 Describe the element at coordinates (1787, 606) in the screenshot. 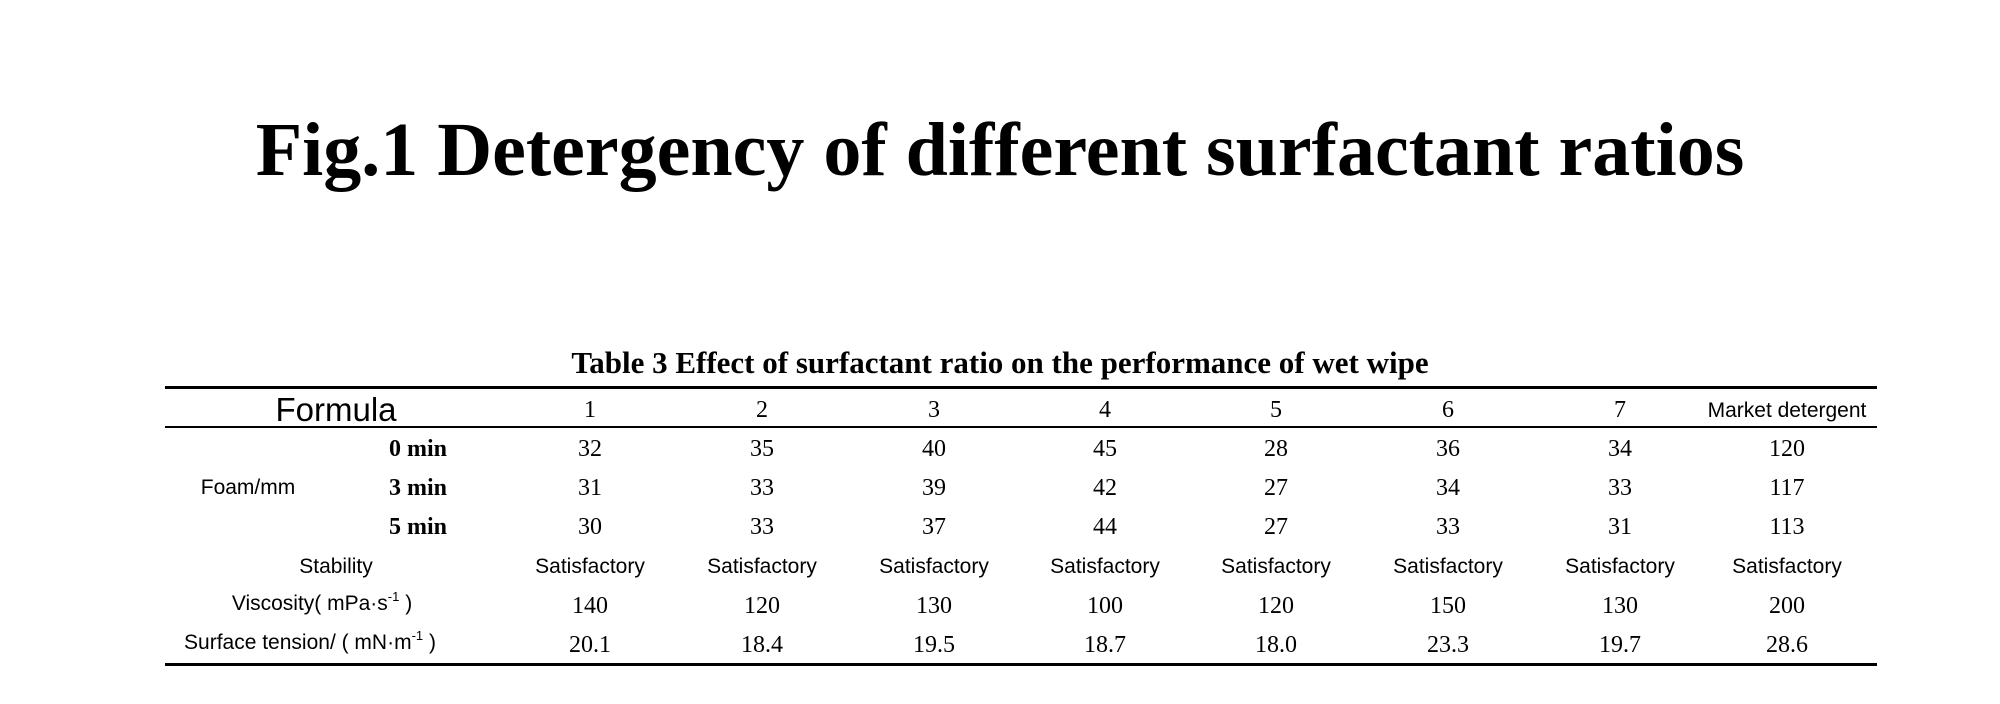

I see `viscosity-value: 200` at that location.